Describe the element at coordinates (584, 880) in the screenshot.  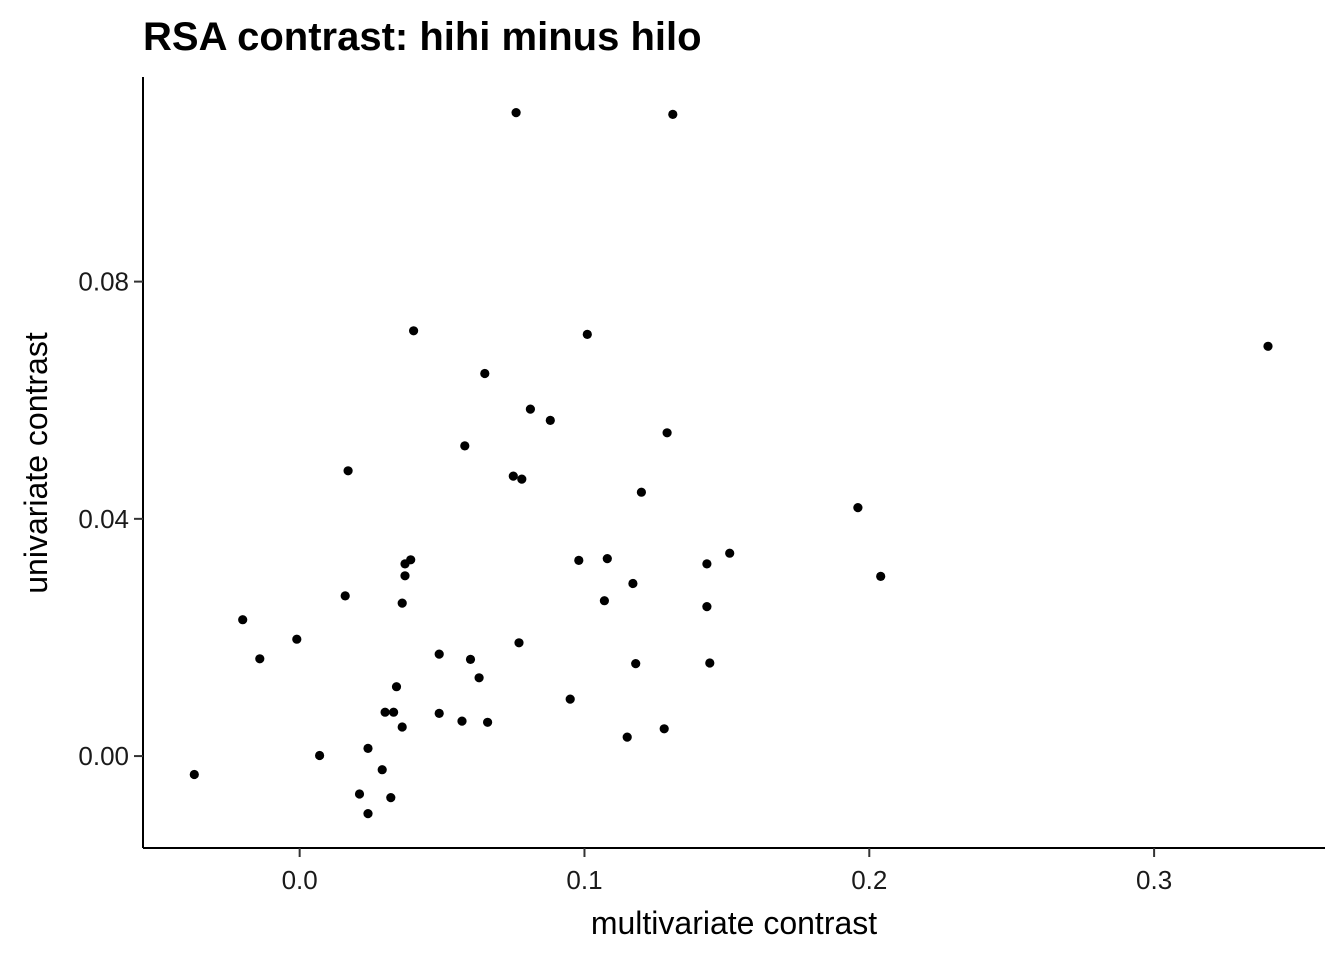
I see `x-tick-label: 0.1` at that location.